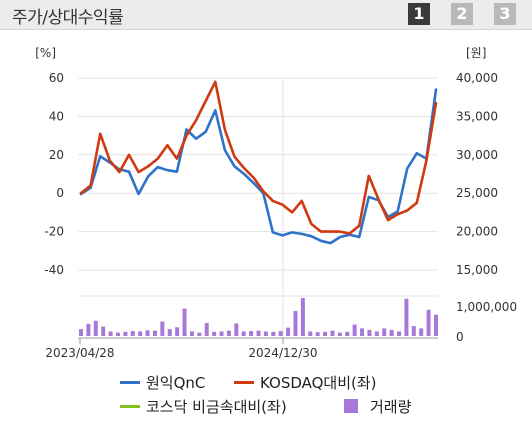 This screenshot has width=532, height=424. Describe the element at coordinates (282, 353) in the screenshot. I see `x-tick-label: 2024/12/30` at that location.